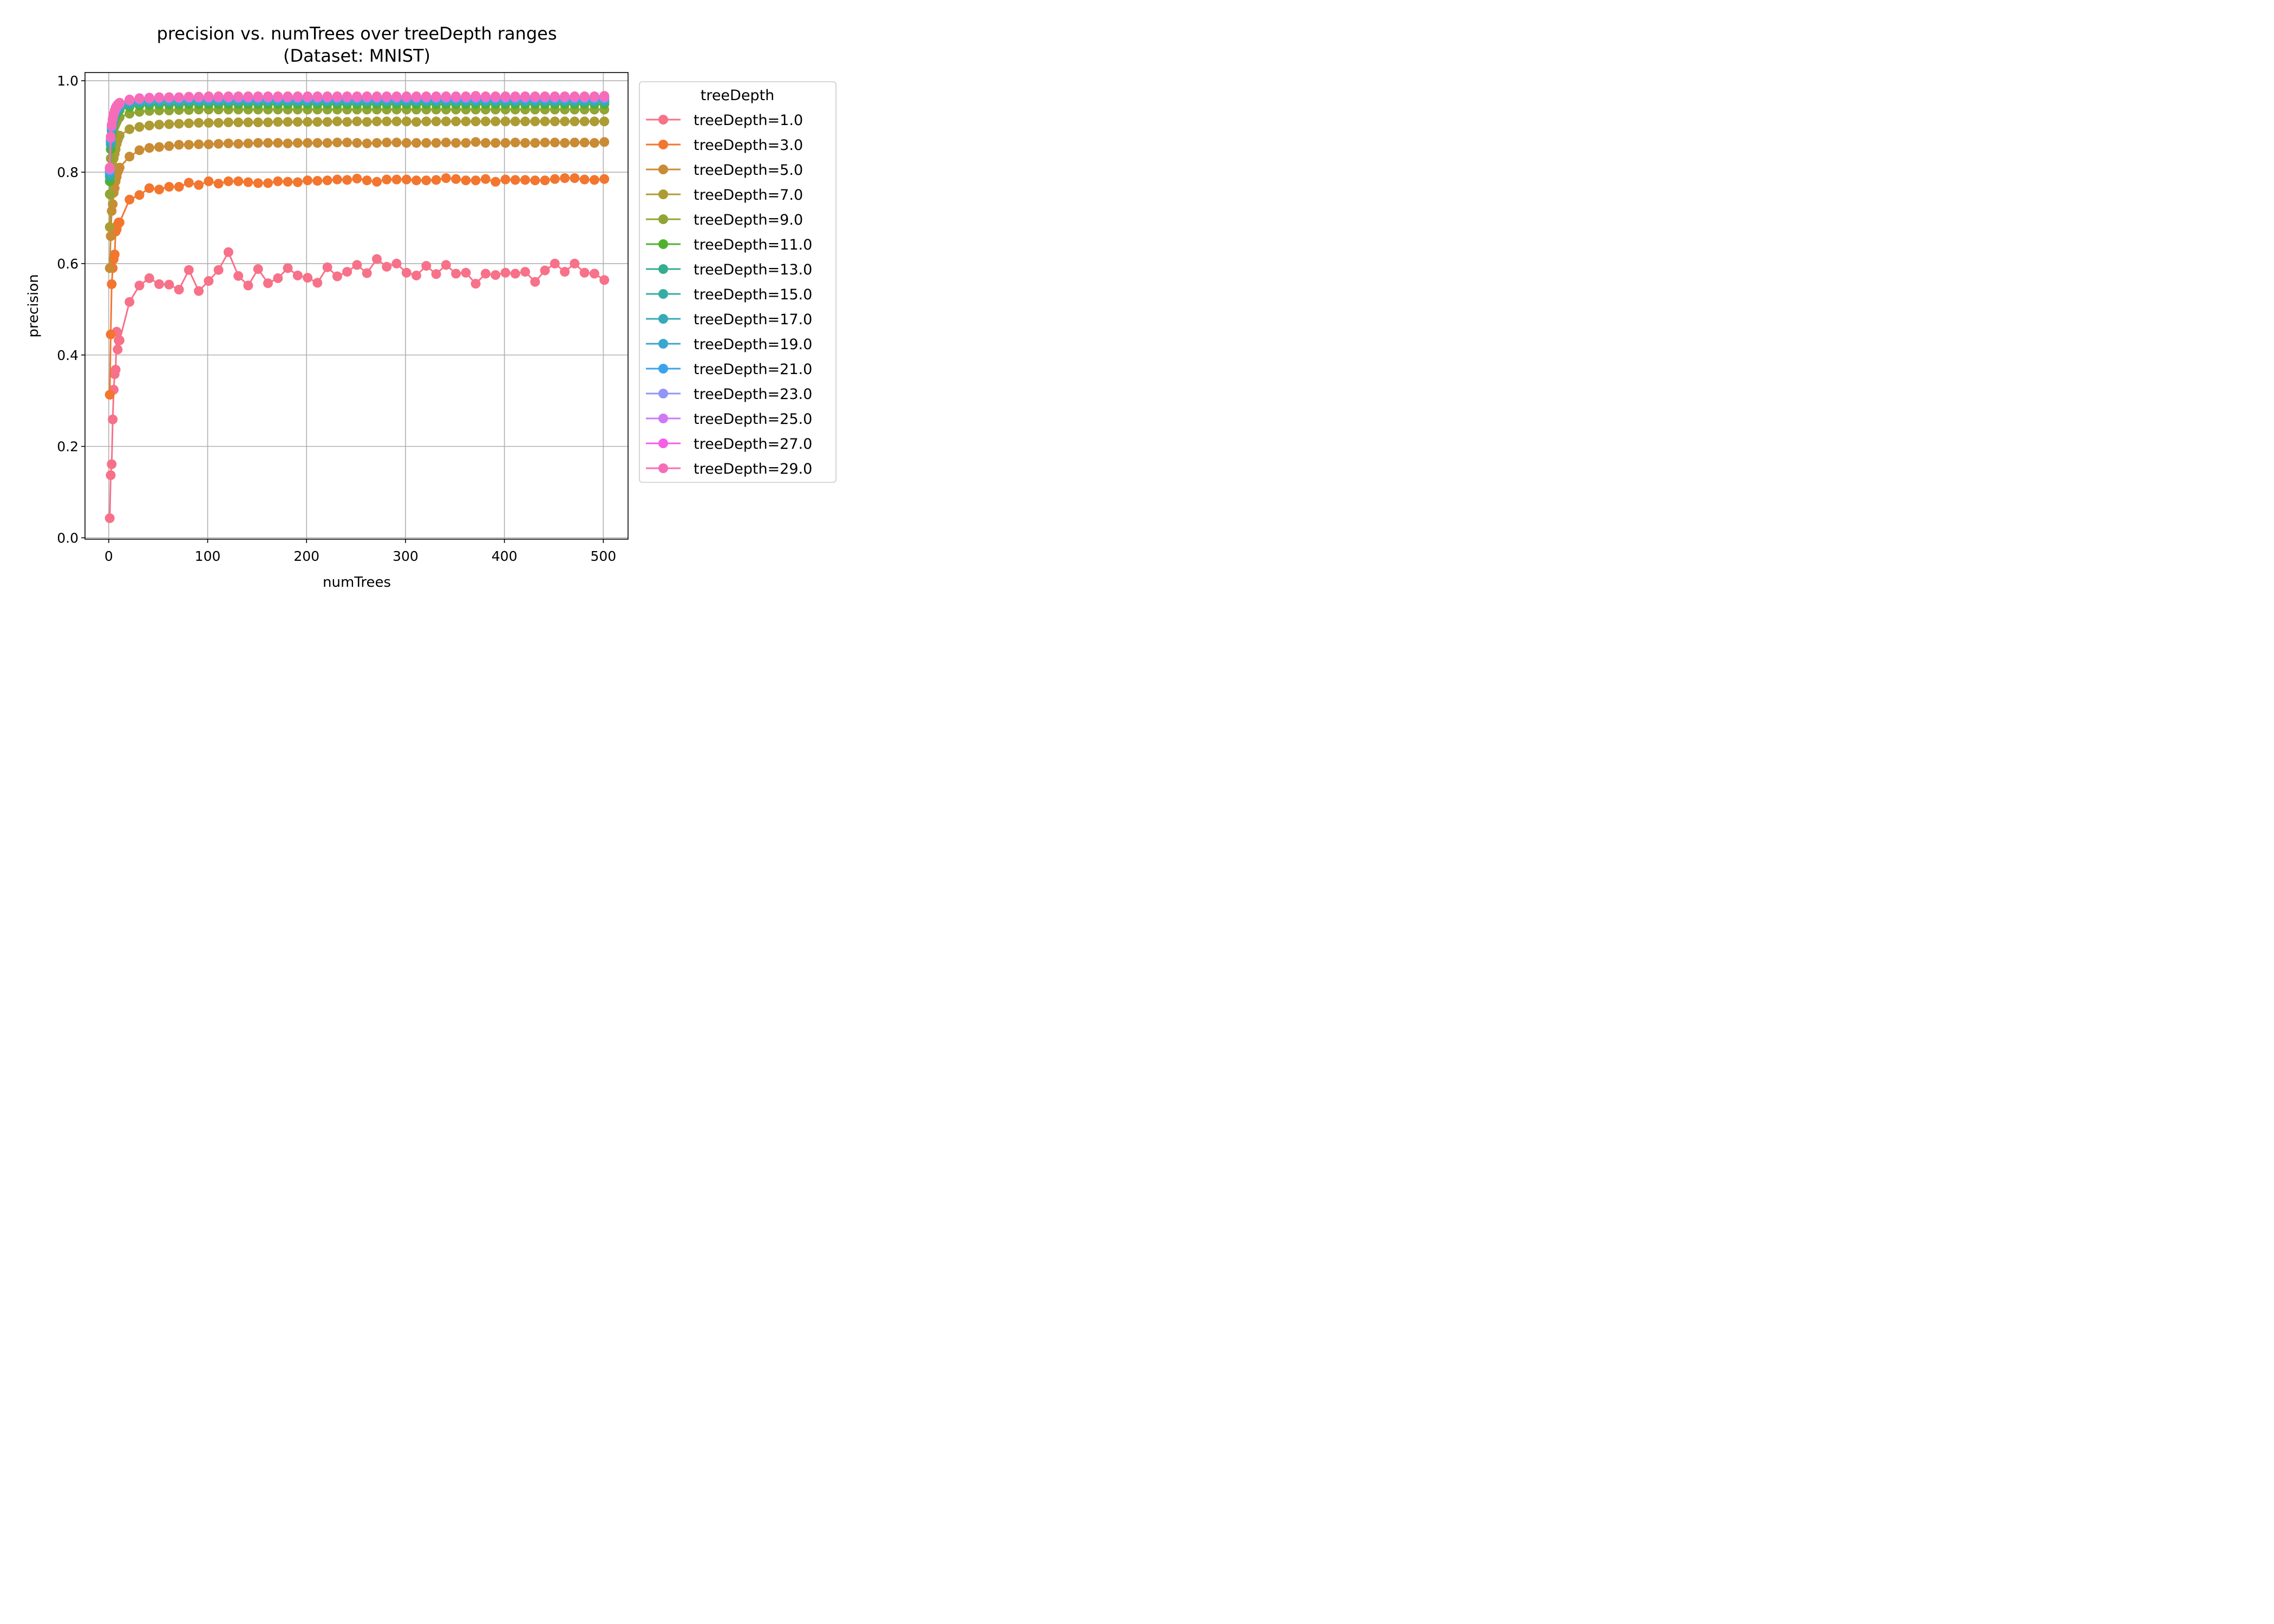  Describe the element at coordinates (729, 319) in the screenshot. I see `legend-item: treeDepth=17.0` at that location.